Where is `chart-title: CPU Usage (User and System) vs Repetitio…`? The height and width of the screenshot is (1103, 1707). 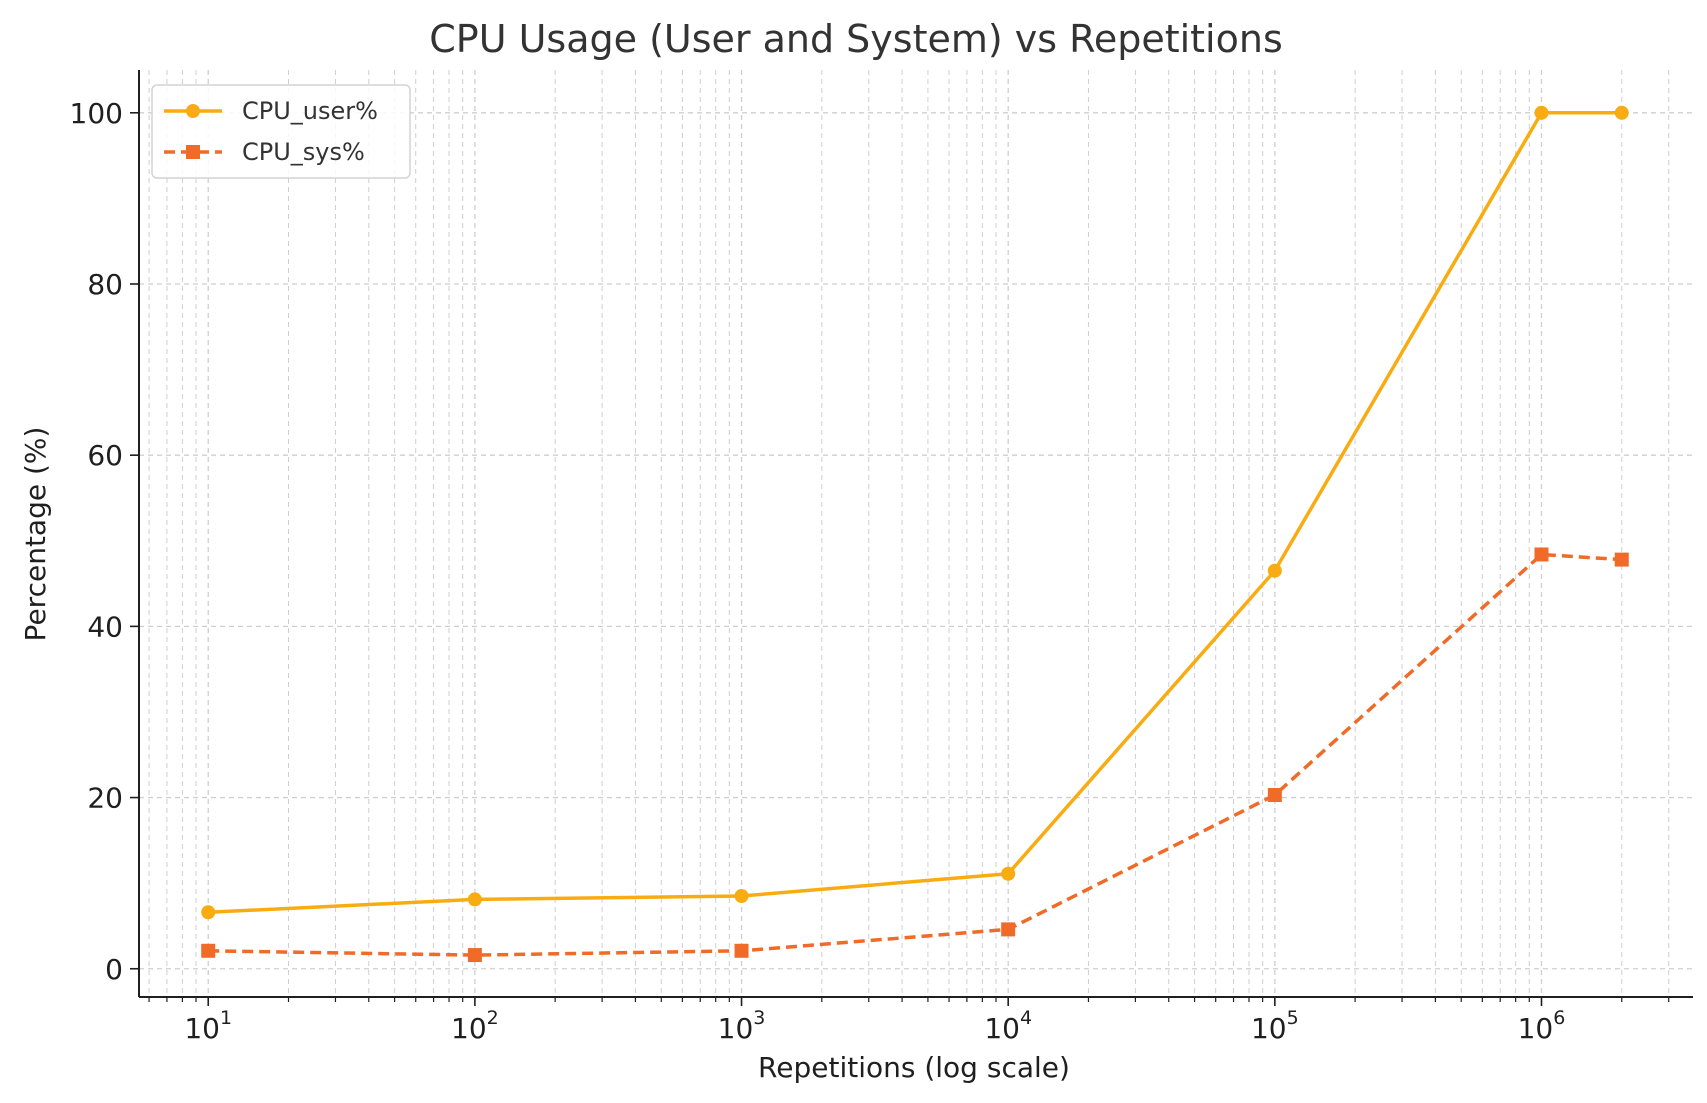
chart-title: CPU Usage (User and System) vs Repetitio… is located at coordinates (856, 39).